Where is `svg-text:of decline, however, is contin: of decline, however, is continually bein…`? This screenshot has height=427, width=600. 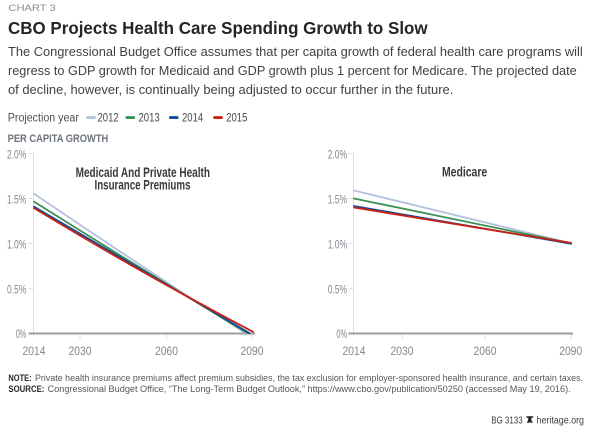 svg-text:of decline, however, is contin: of decline, however, is continually bein… is located at coordinates (230, 89).